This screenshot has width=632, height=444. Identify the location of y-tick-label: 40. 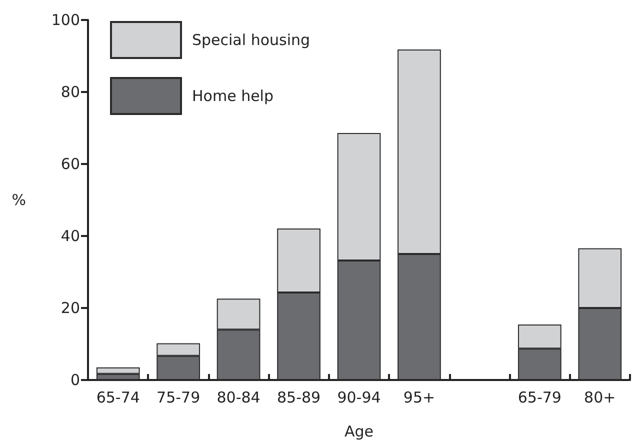
(70, 236).